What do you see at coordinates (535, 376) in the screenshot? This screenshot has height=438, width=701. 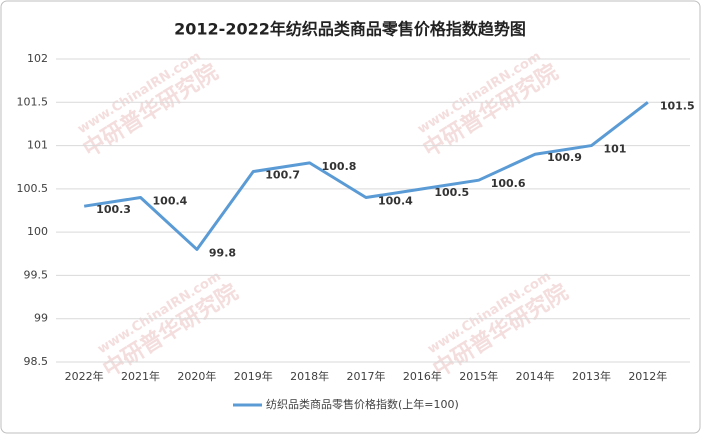 I see `x-tick-label: 2014年` at bounding box center [535, 376].